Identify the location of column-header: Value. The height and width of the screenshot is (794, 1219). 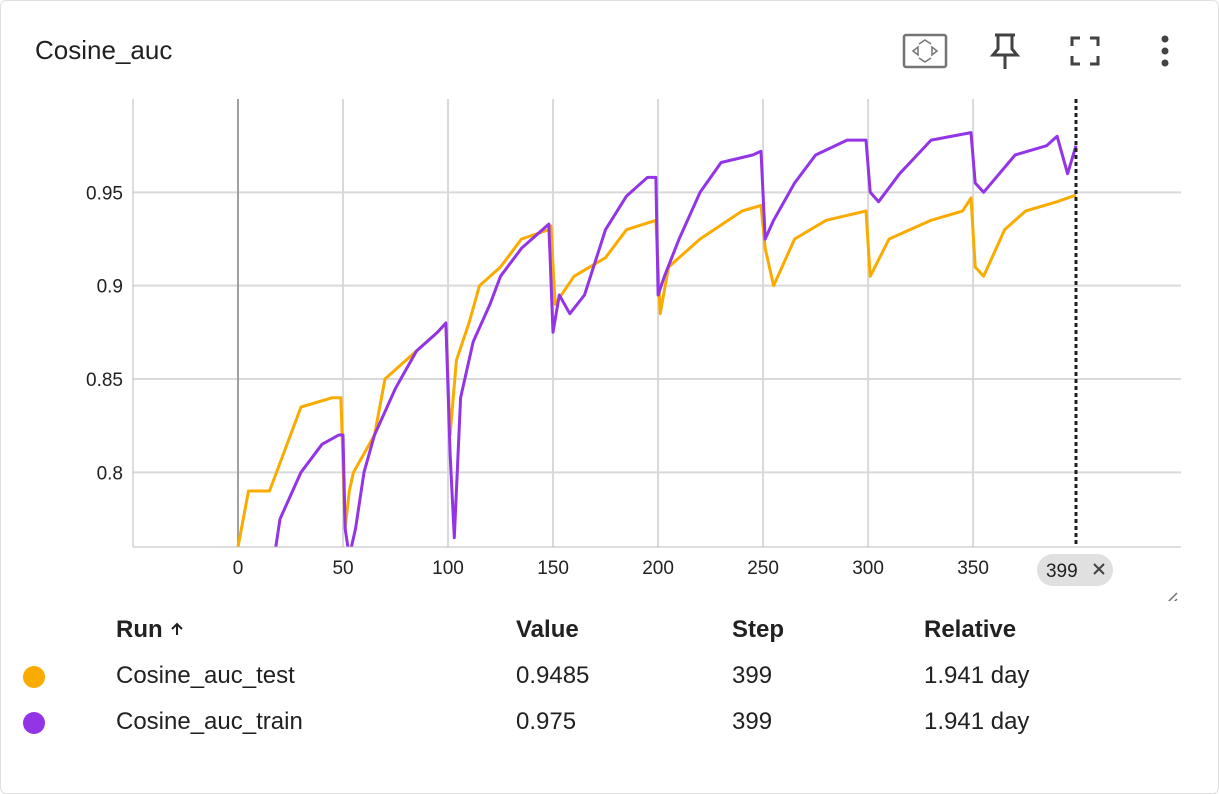
(547, 629).